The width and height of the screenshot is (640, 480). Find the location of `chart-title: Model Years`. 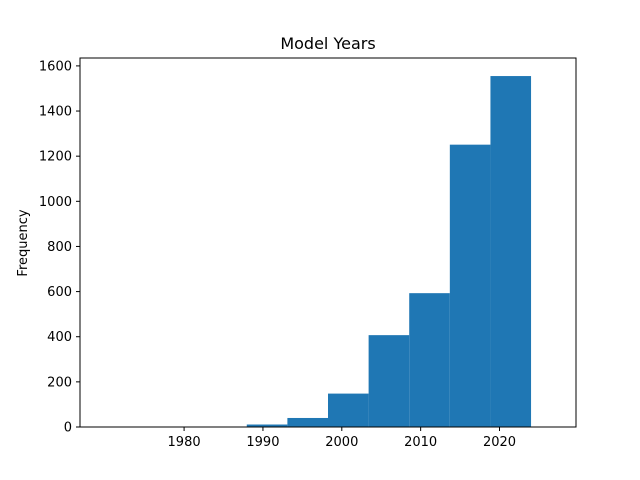

chart-title: Model Years is located at coordinates (327, 43).